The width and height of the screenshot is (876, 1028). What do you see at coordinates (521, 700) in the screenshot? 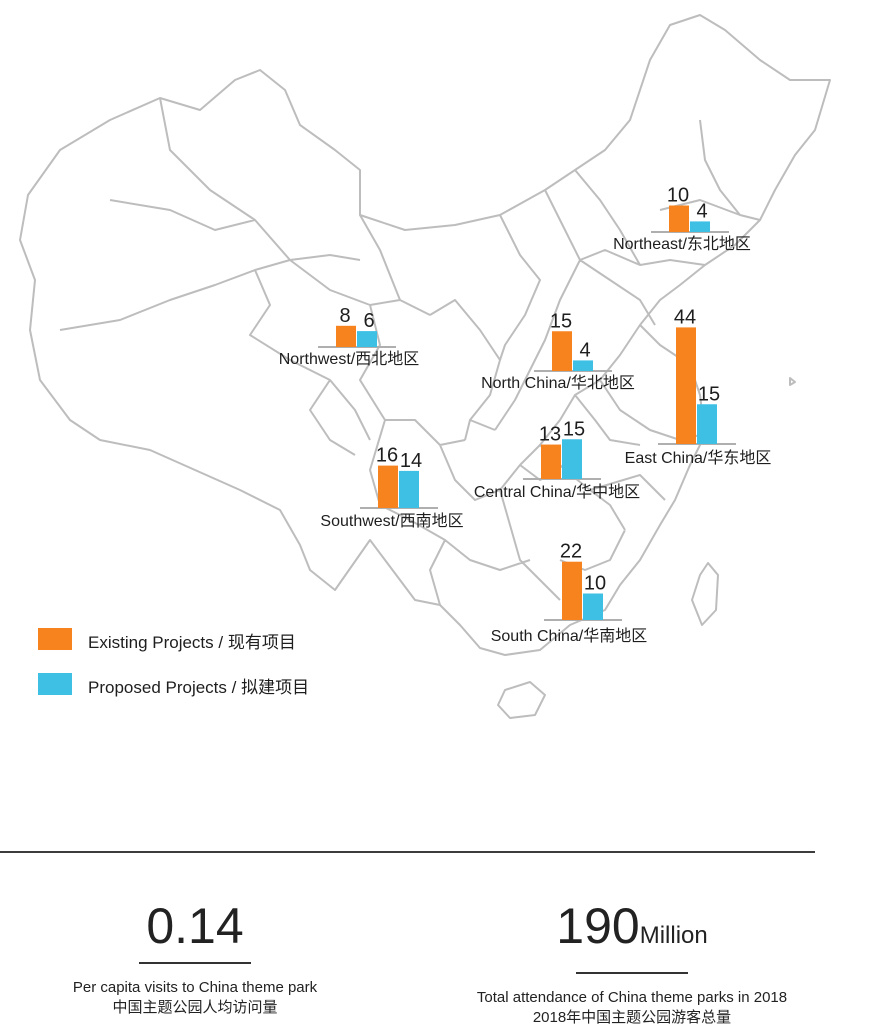
I see `hainan-outline` at bounding box center [521, 700].